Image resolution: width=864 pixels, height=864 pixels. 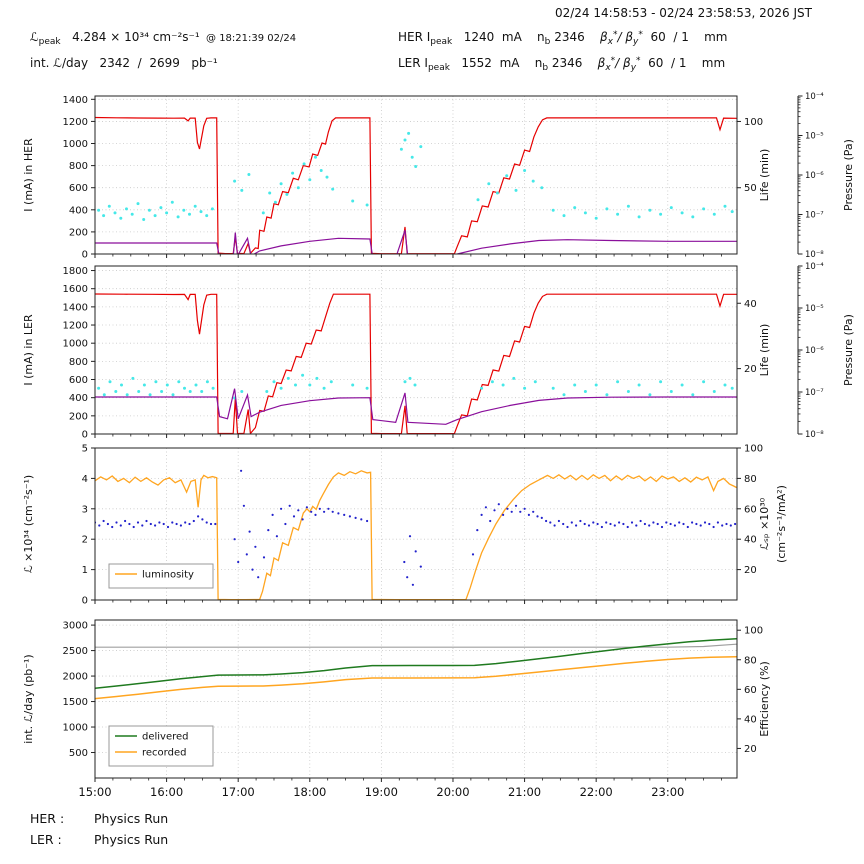 I want to click on xtick-label: 19:00, so click(x=381, y=792).